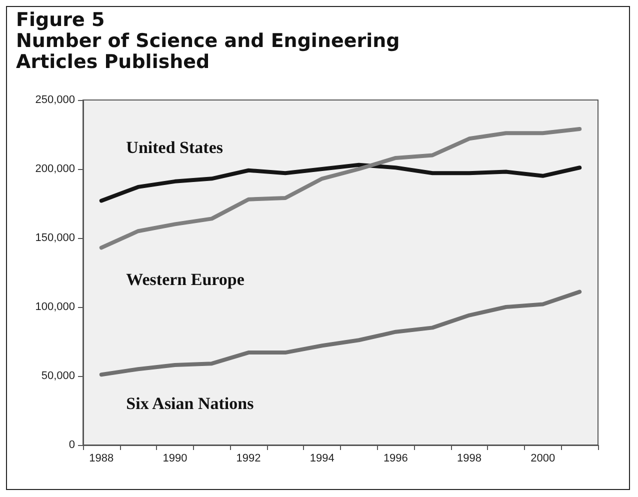 Image resolution: width=638 pixels, height=497 pixels. Describe the element at coordinates (55, 307) in the screenshot. I see `y-tick-label: 100,000` at that location.